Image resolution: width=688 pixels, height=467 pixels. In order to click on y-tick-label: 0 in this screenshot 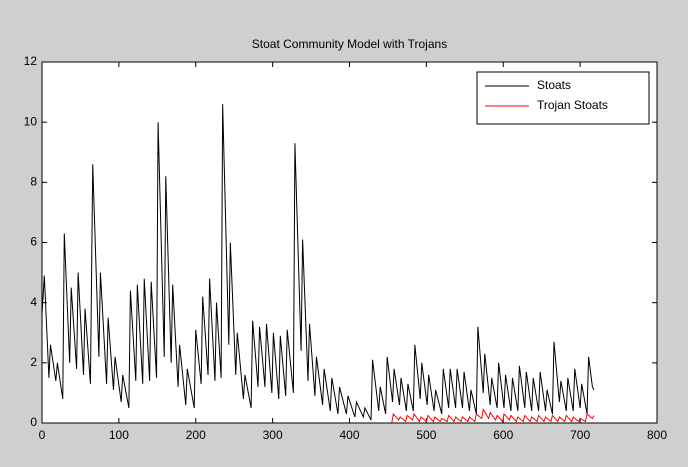, I will do `click(33, 422)`.